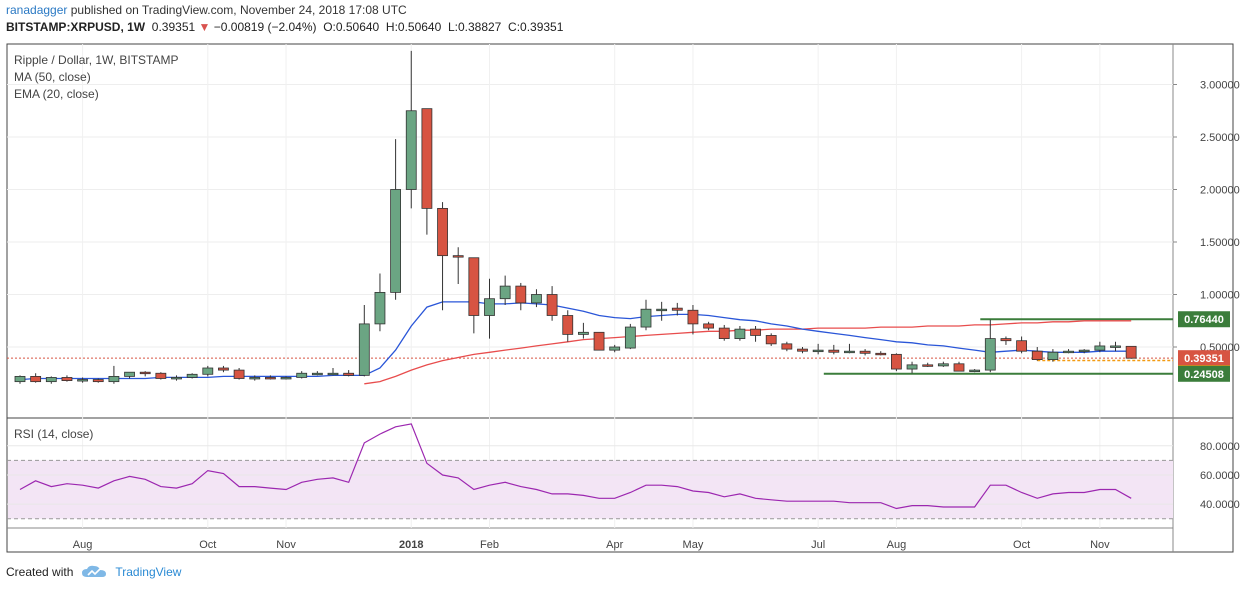 The width and height of the screenshot is (1240, 590). I want to click on low-value: L:0.38827, so click(474, 27).